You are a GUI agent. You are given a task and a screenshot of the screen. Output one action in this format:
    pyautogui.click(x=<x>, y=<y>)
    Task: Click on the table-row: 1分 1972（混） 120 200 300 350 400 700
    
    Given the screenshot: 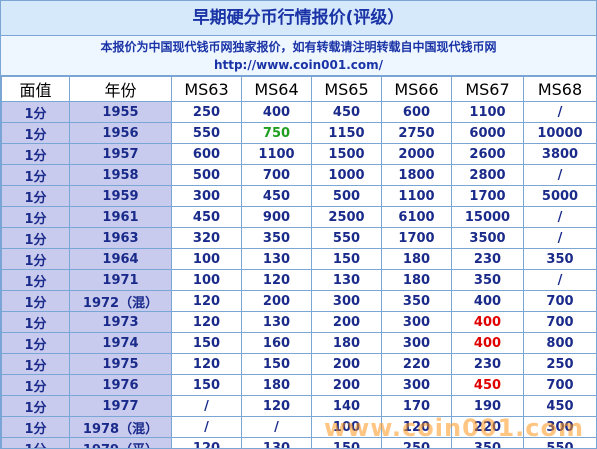 What is the action you would take?
    pyautogui.click(x=298, y=301)
    